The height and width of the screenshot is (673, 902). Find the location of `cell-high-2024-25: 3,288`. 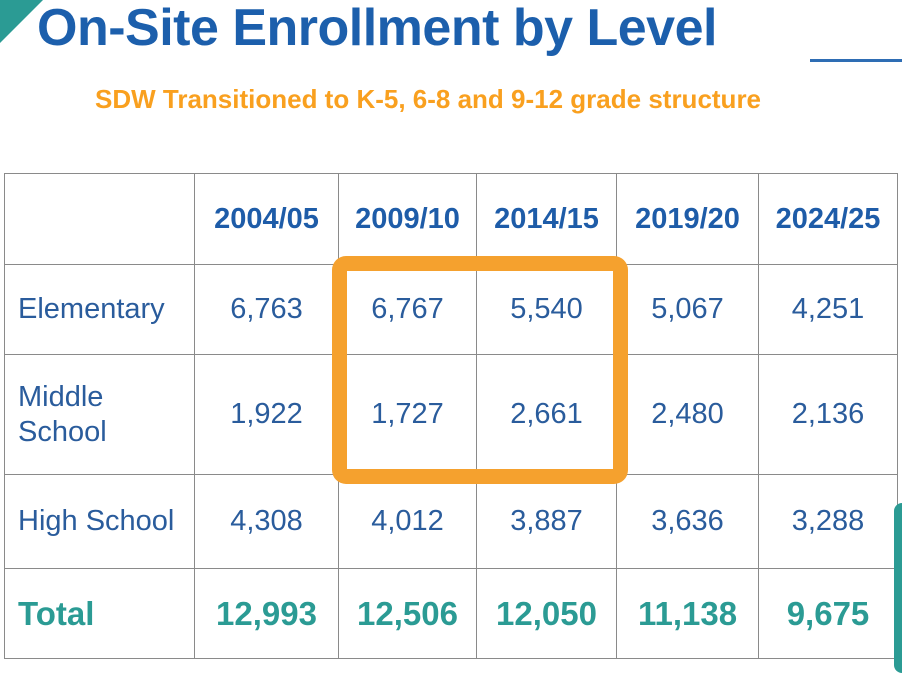

cell-high-2024-25: 3,288 is located at coordinates (828, 521).